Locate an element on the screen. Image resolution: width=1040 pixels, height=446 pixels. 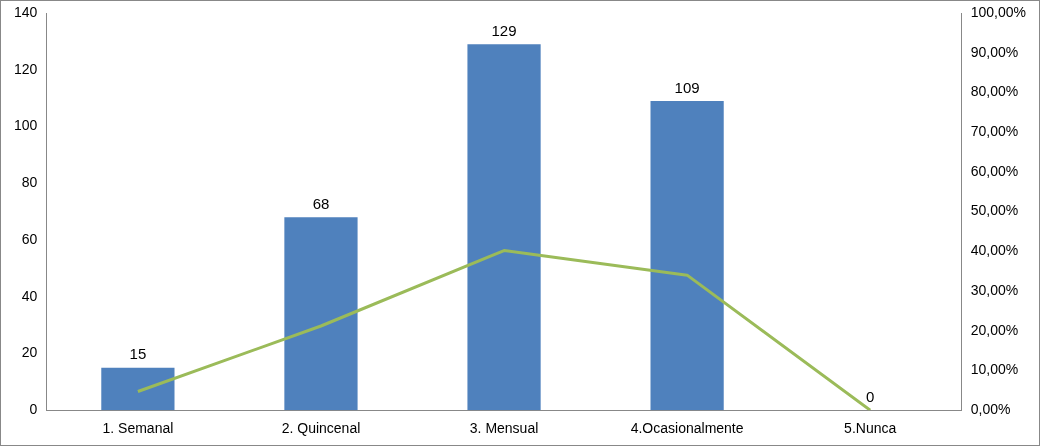
y-tick-label: 80 is located at coordinates (29, 182).